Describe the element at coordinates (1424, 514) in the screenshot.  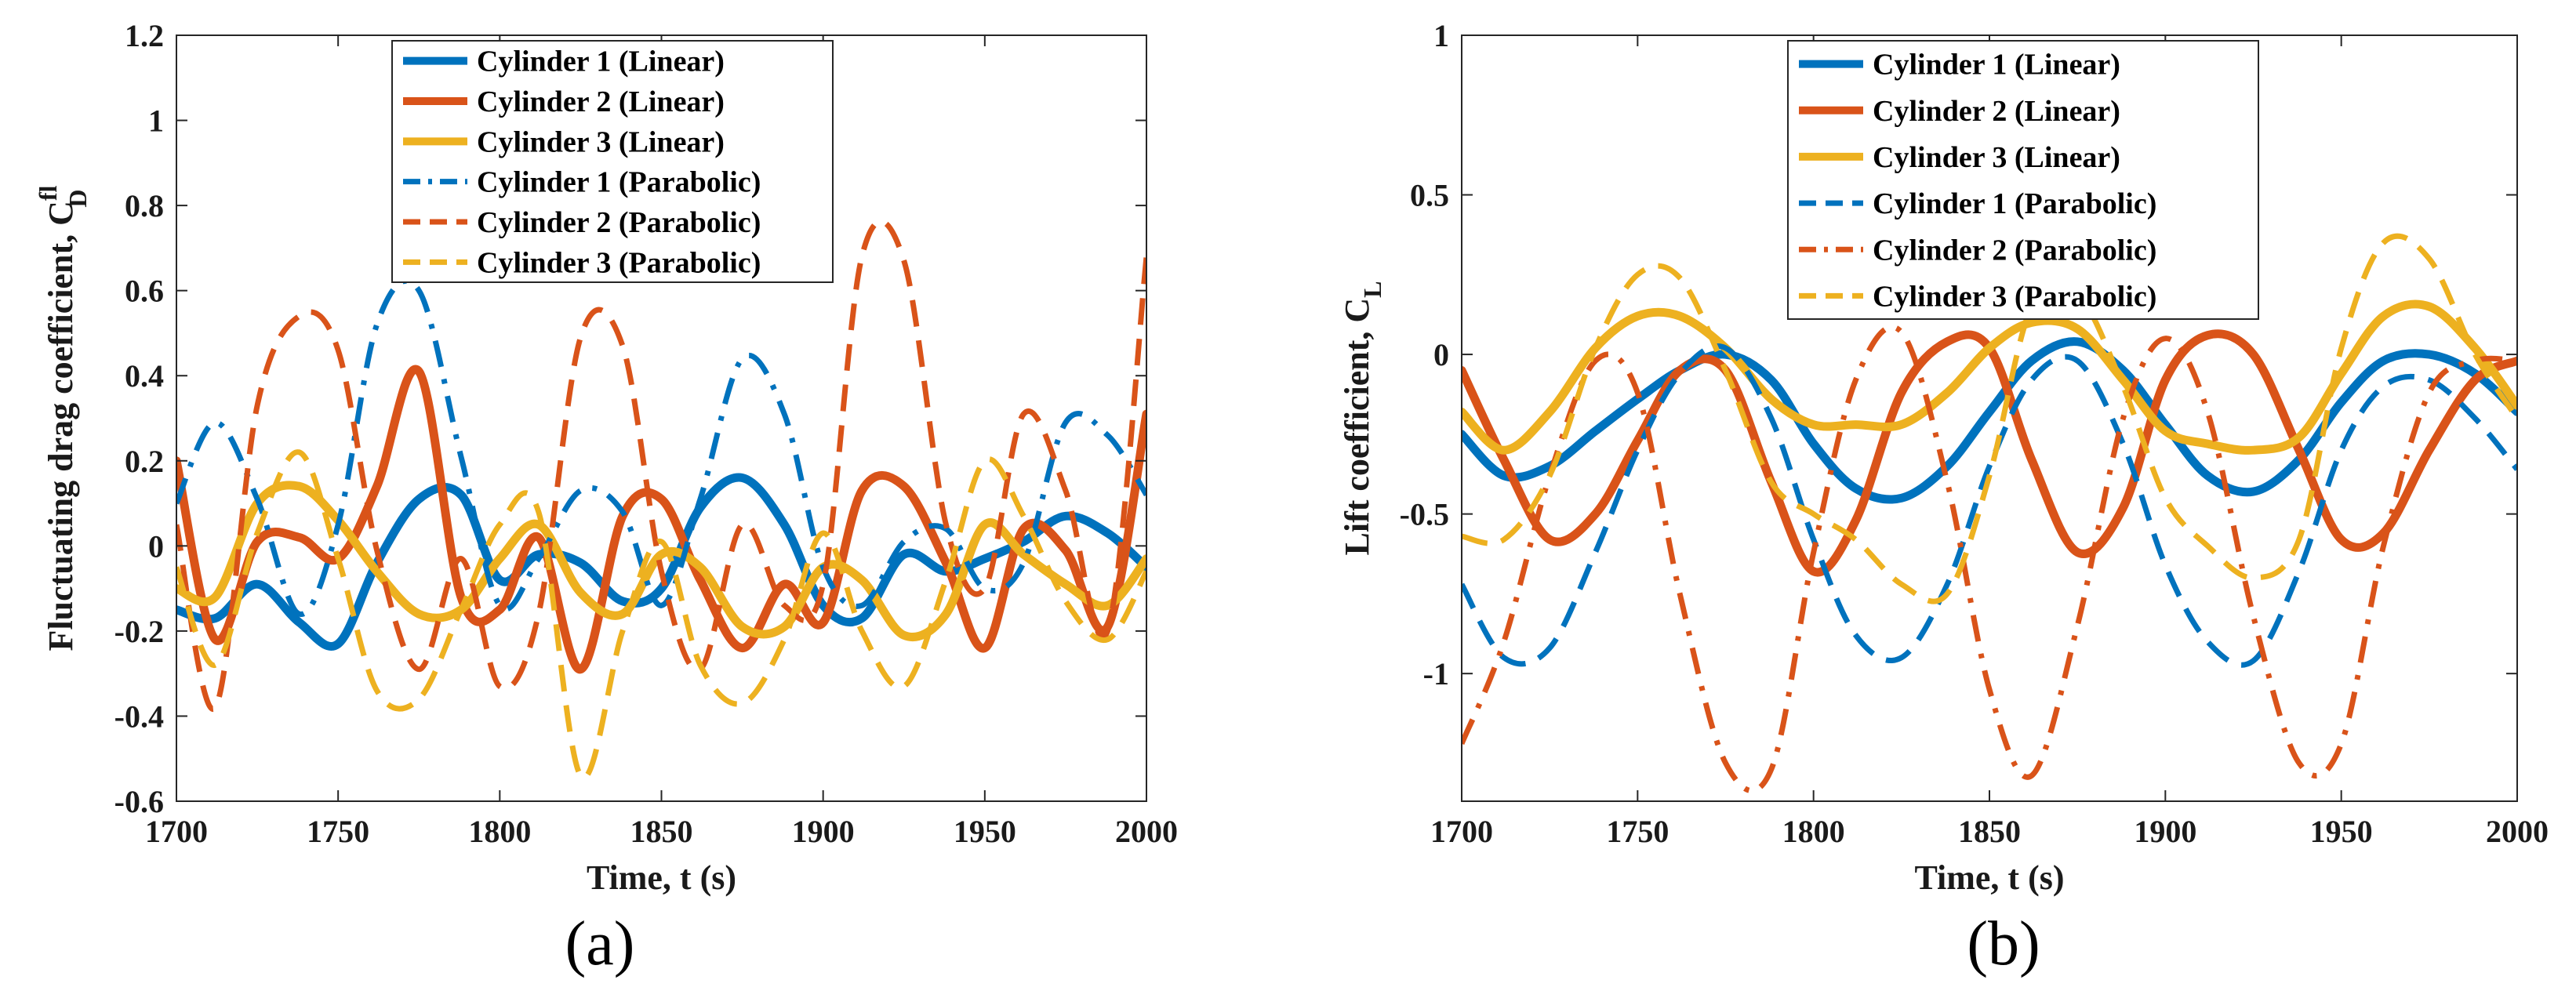
I see `y-tick-label: -0.5` at that location.